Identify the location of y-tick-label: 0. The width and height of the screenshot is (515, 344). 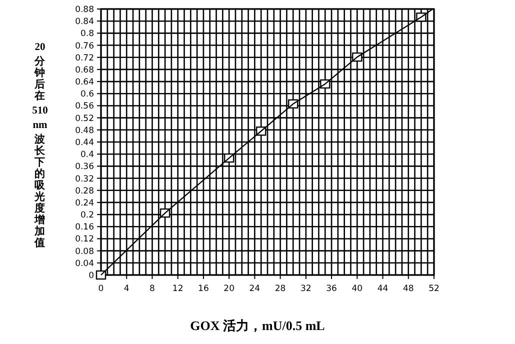
(91, 276).